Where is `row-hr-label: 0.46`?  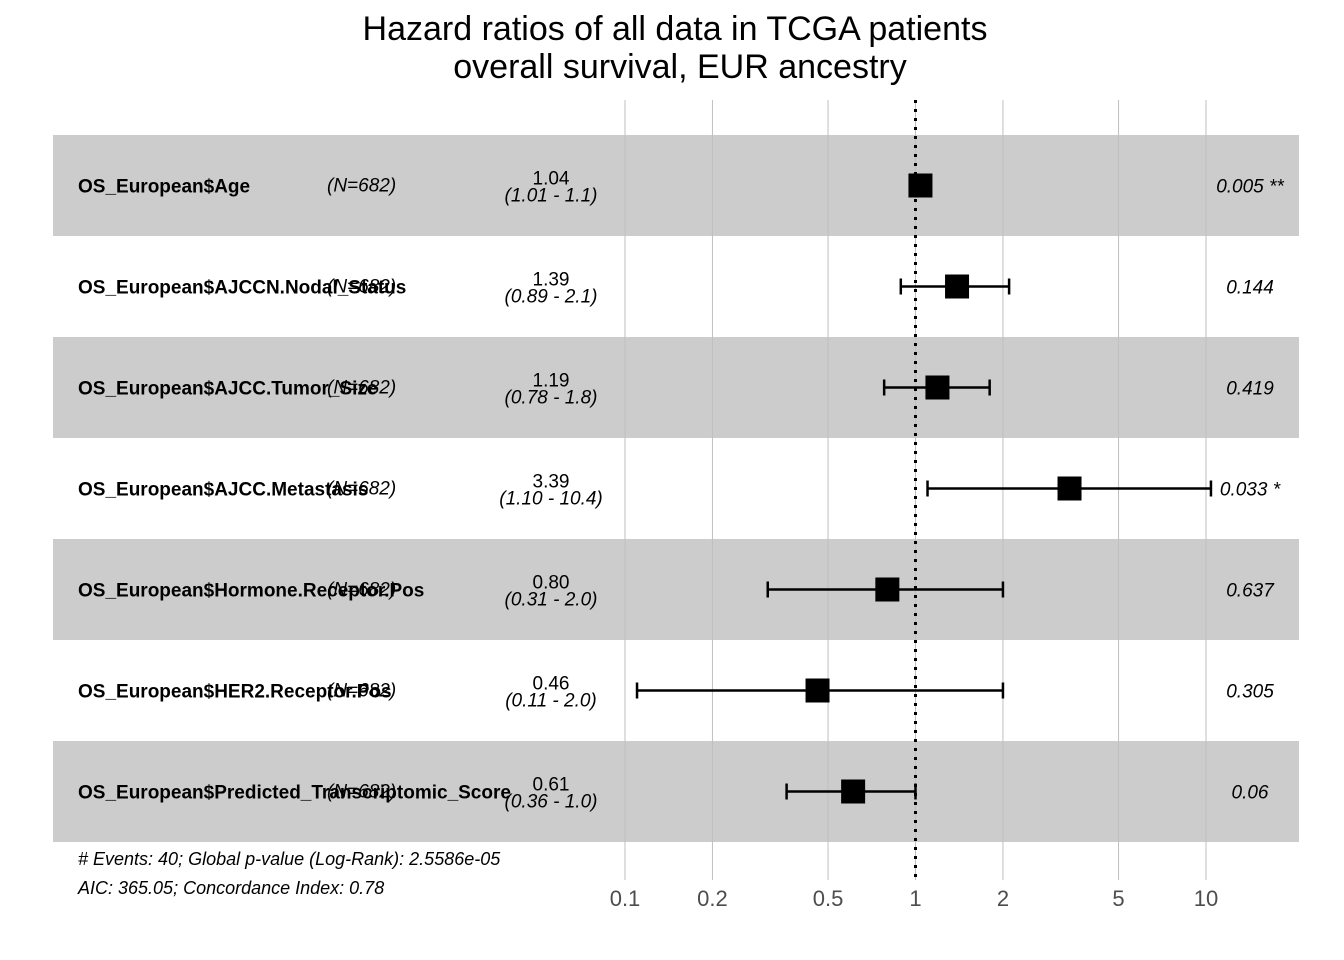 row-hr-label: 0.46 is located at coordinates (551, 684).